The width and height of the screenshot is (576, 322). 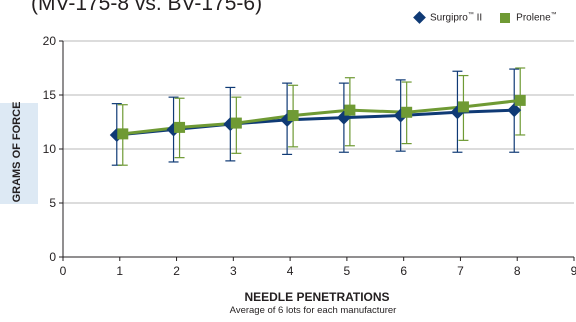 I want to click on y-tick-label-20: 20, so click(x=50, y=41).